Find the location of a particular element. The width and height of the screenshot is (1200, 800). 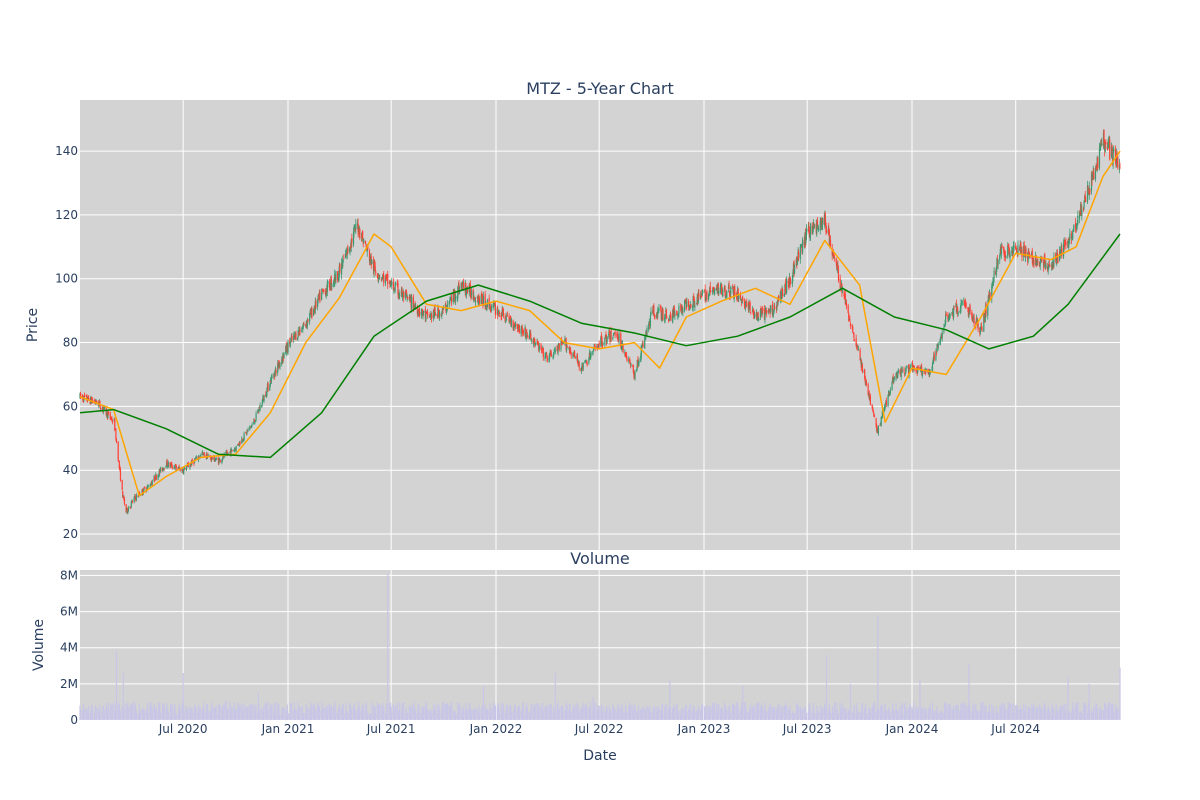

volume-y-tick-label: 4M is located at coordinates (69, 648).